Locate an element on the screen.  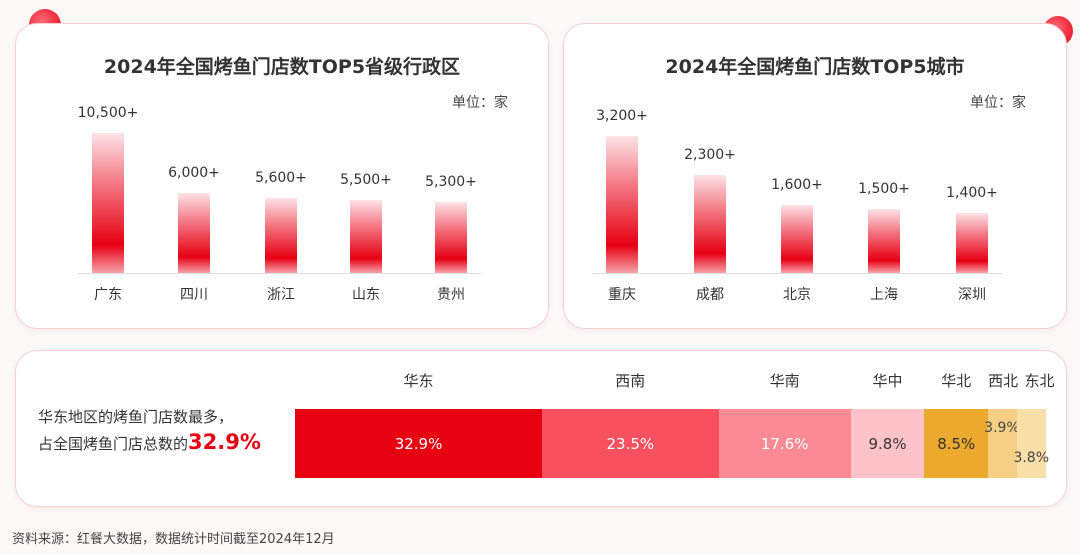
data-label: 10,500+ is located at coordinates (108, 113).